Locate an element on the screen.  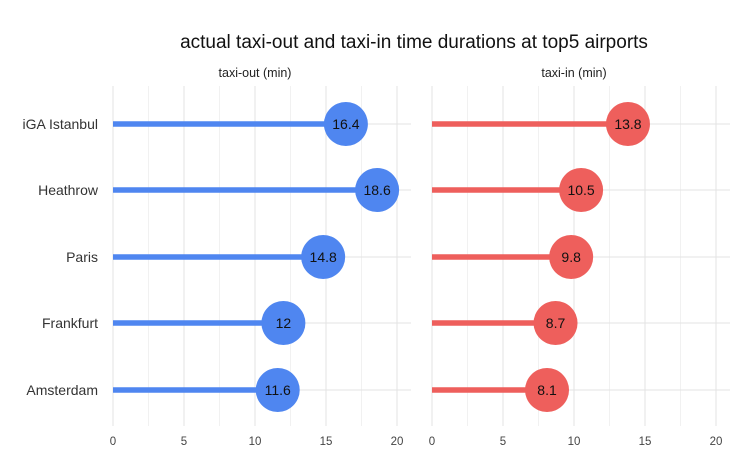
value-label: 8.7 is located at coordinates (556, 323).